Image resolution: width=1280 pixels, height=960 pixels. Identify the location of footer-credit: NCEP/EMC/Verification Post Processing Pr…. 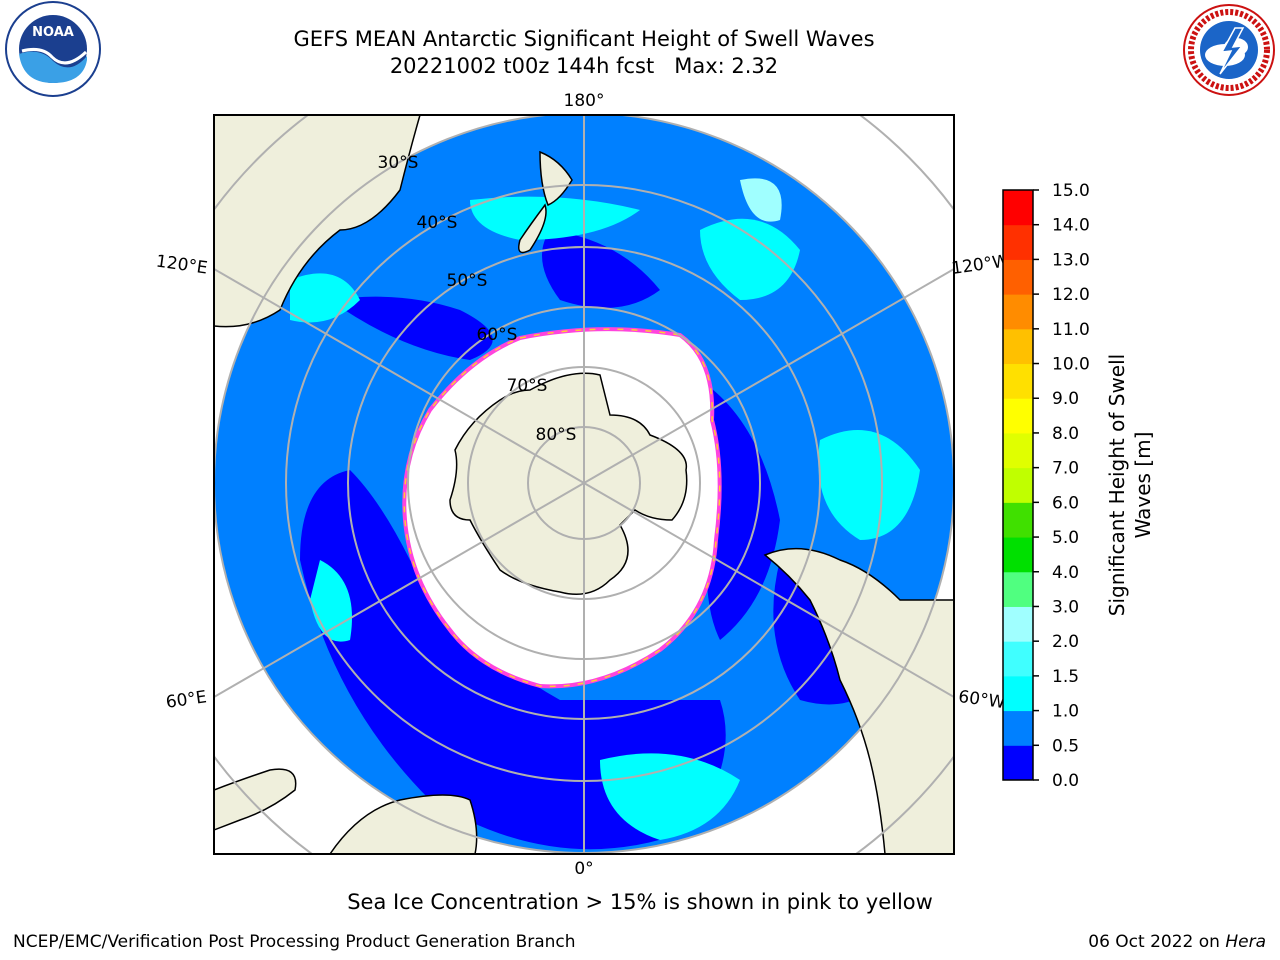
(294, 942).